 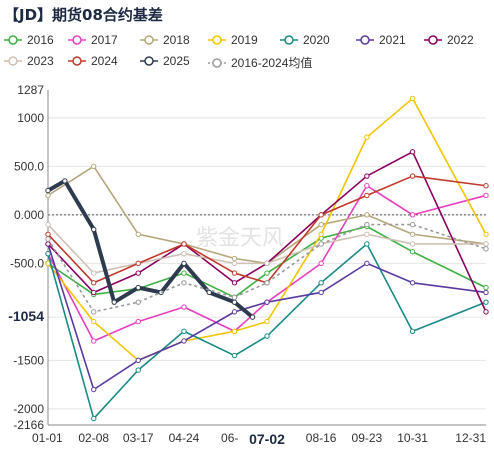 What do you see at coordinates (40, 61) in the screenshot?
I see `legend-label: 2023` at bounding box center [40, 61].